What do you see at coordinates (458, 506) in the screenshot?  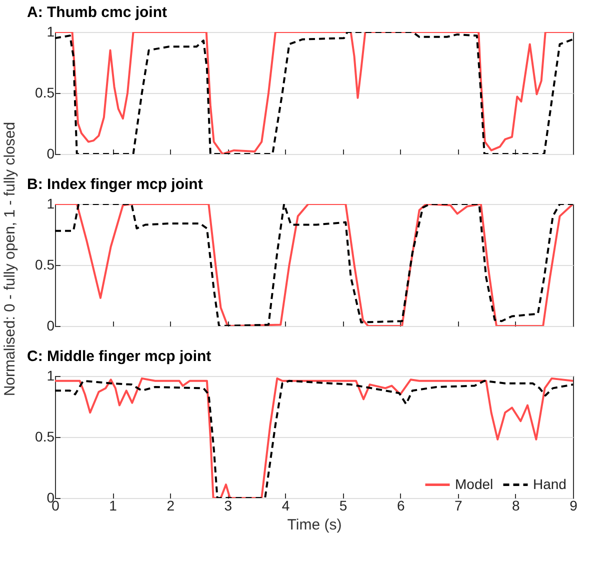 I see `x-tick-label: 7` at bounding box center [458, 506].